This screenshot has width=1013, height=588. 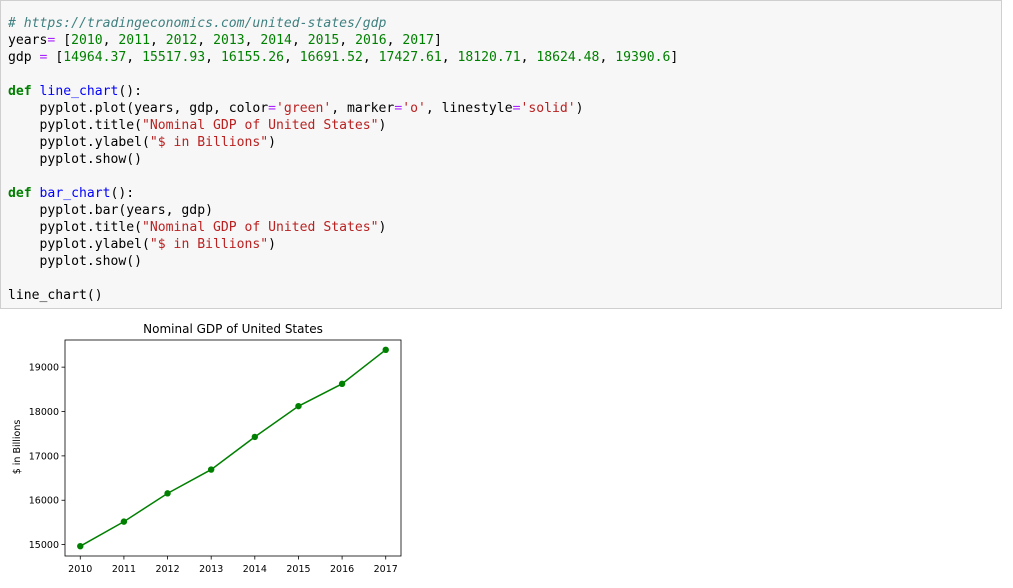 What do you see at coordinates (44, 412) in the screenshot?
I see `y-tick-label: 18000` at bounding box center [44, 412].